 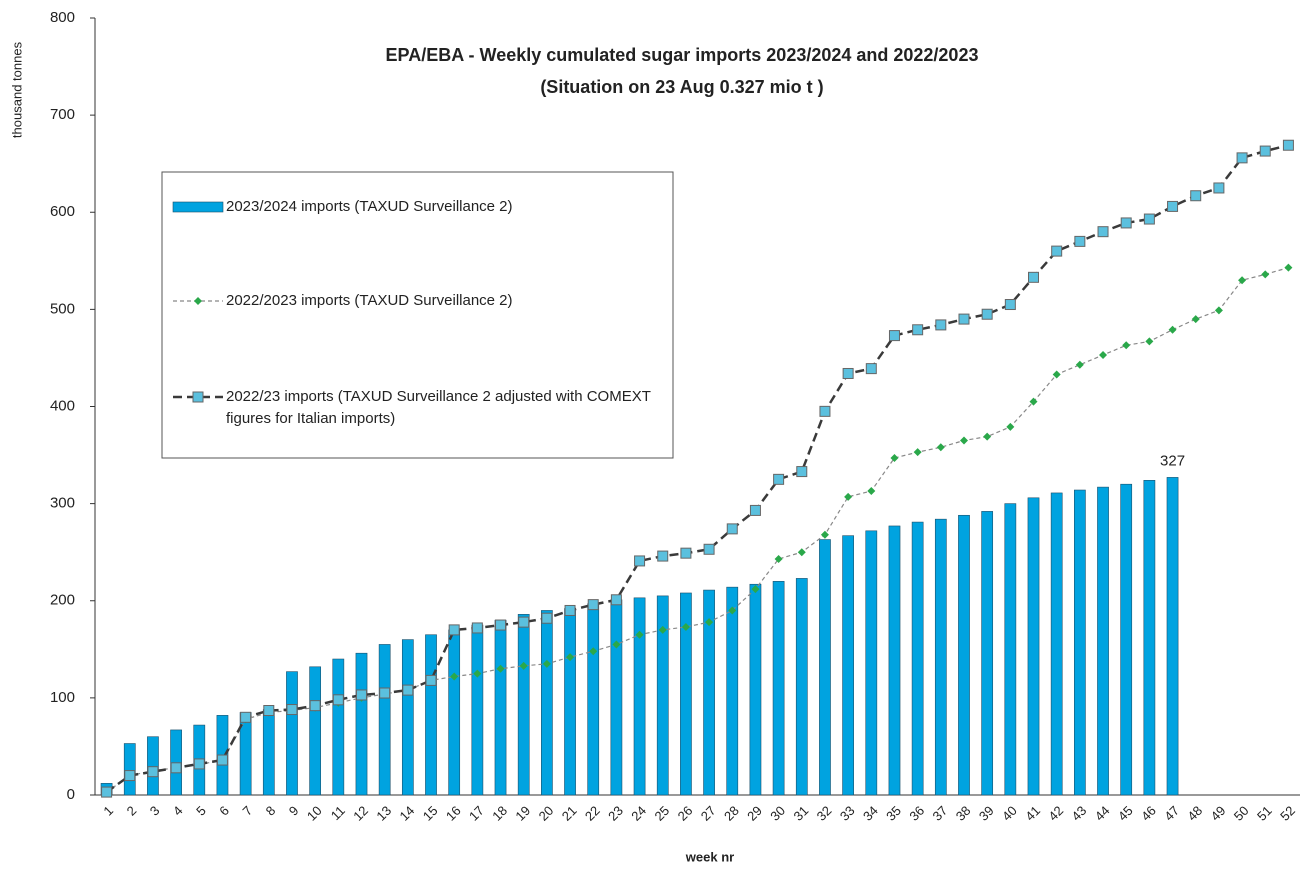 What do you see at coordinates (1102, 813) in the screenshot?
I see `x-tick-label: 44` at bounding box center [1102, 813].